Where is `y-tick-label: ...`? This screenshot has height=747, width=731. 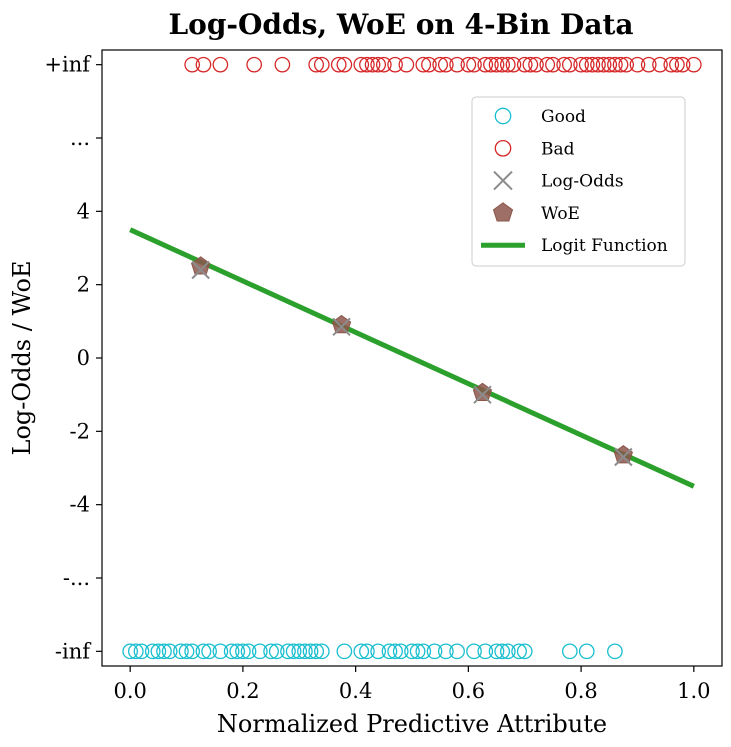
y-tick-label: ... is located at coordinates (80, 138).